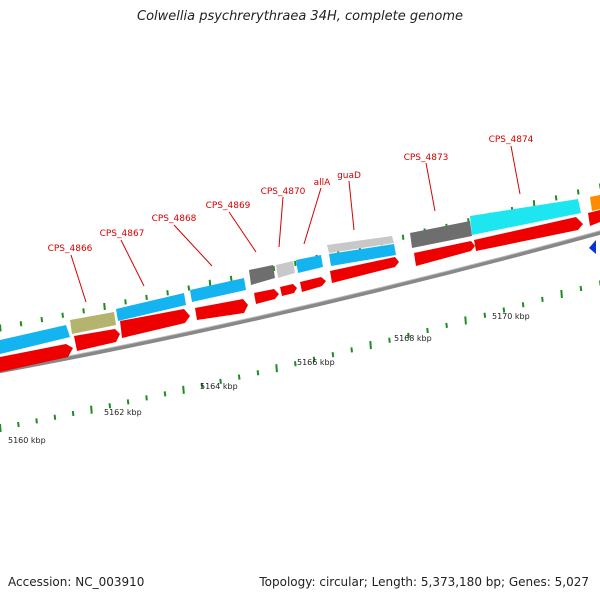 This screenshot has width=600, height=600. I want to click on gene-label: CPS_4874, so click(511, 140).